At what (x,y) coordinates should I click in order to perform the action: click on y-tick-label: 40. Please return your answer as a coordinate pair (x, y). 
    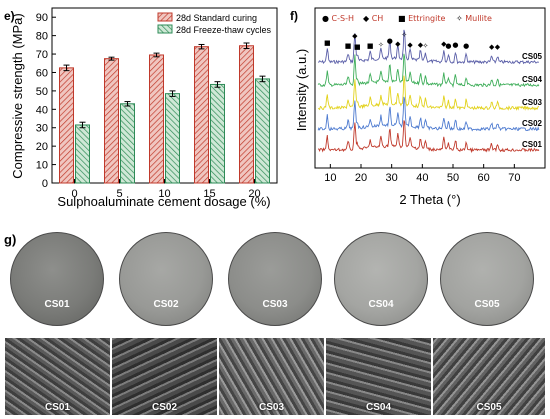
    Looking at the image, I should click on (42, 110).